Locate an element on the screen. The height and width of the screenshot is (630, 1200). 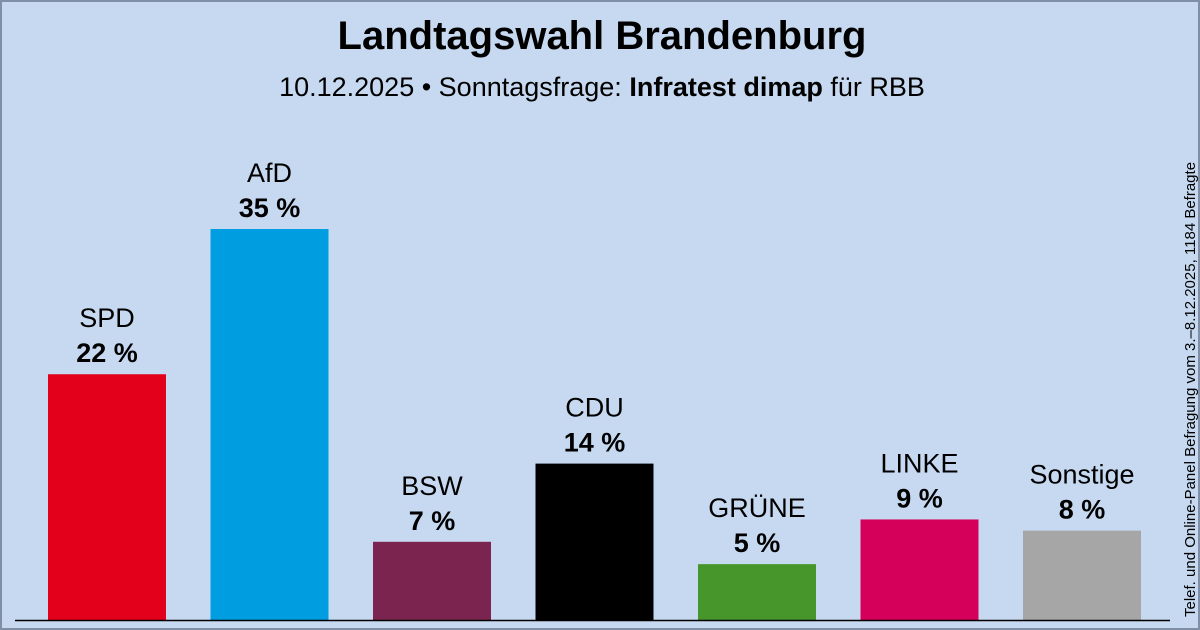
bar-cdu is located at coordinates (594, 541).